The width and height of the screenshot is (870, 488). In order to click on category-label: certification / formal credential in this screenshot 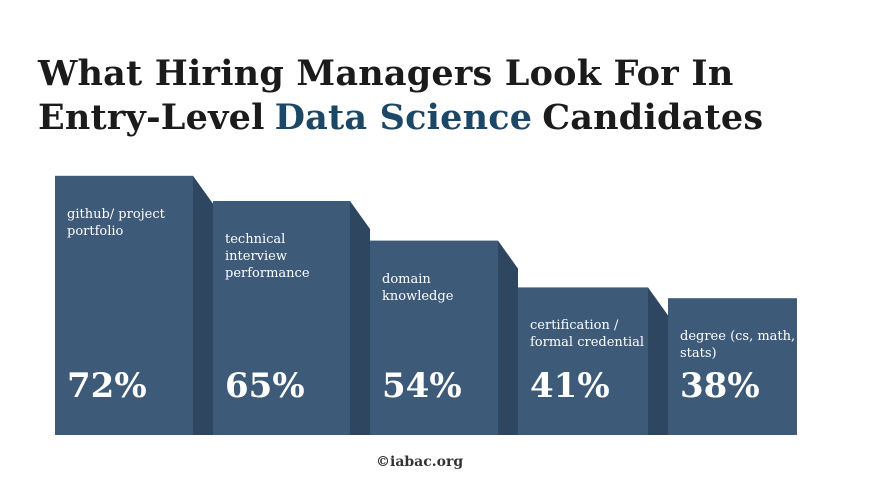, I will do `click(587, 334)`.